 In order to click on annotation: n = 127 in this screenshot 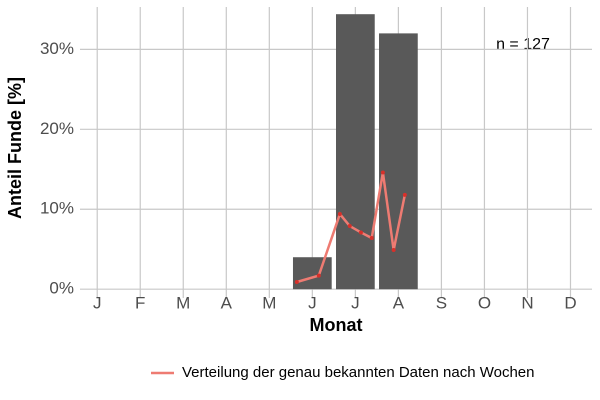, I will do `click(523, 44)`.